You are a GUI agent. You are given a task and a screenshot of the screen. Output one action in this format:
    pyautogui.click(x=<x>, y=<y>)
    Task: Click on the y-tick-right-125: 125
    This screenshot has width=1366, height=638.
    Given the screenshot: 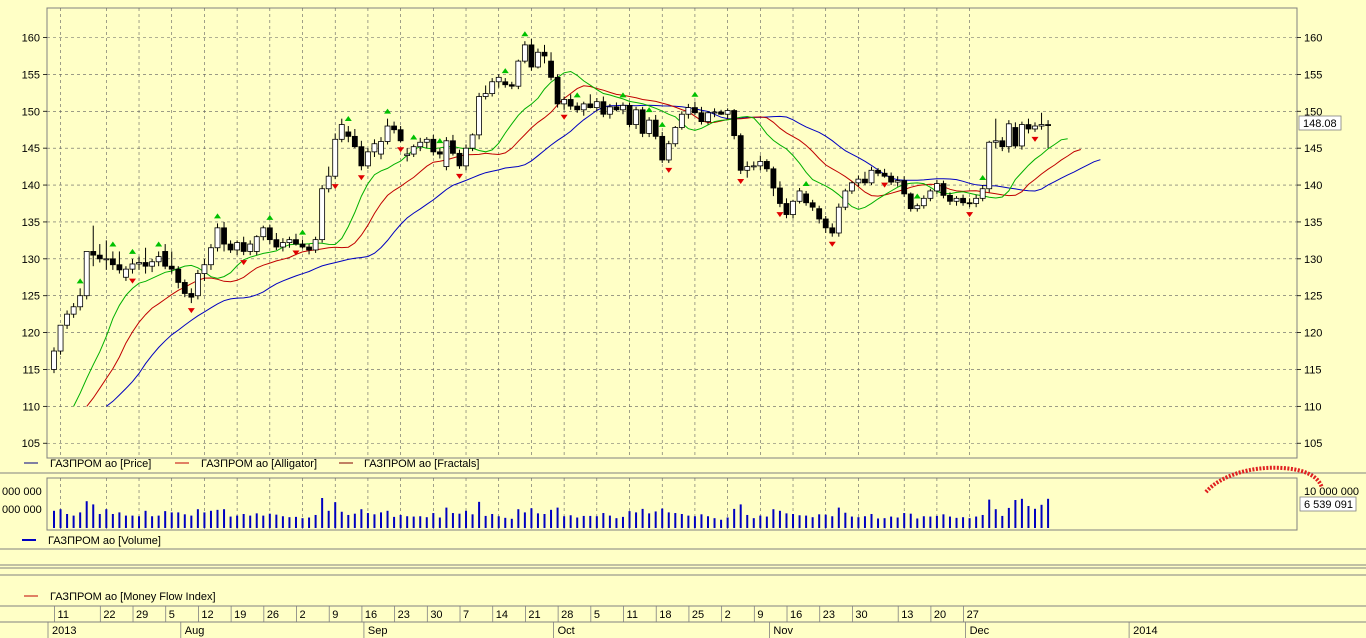 What is the action you would take?
    pyautogui.click(x=1313, y=297)
    